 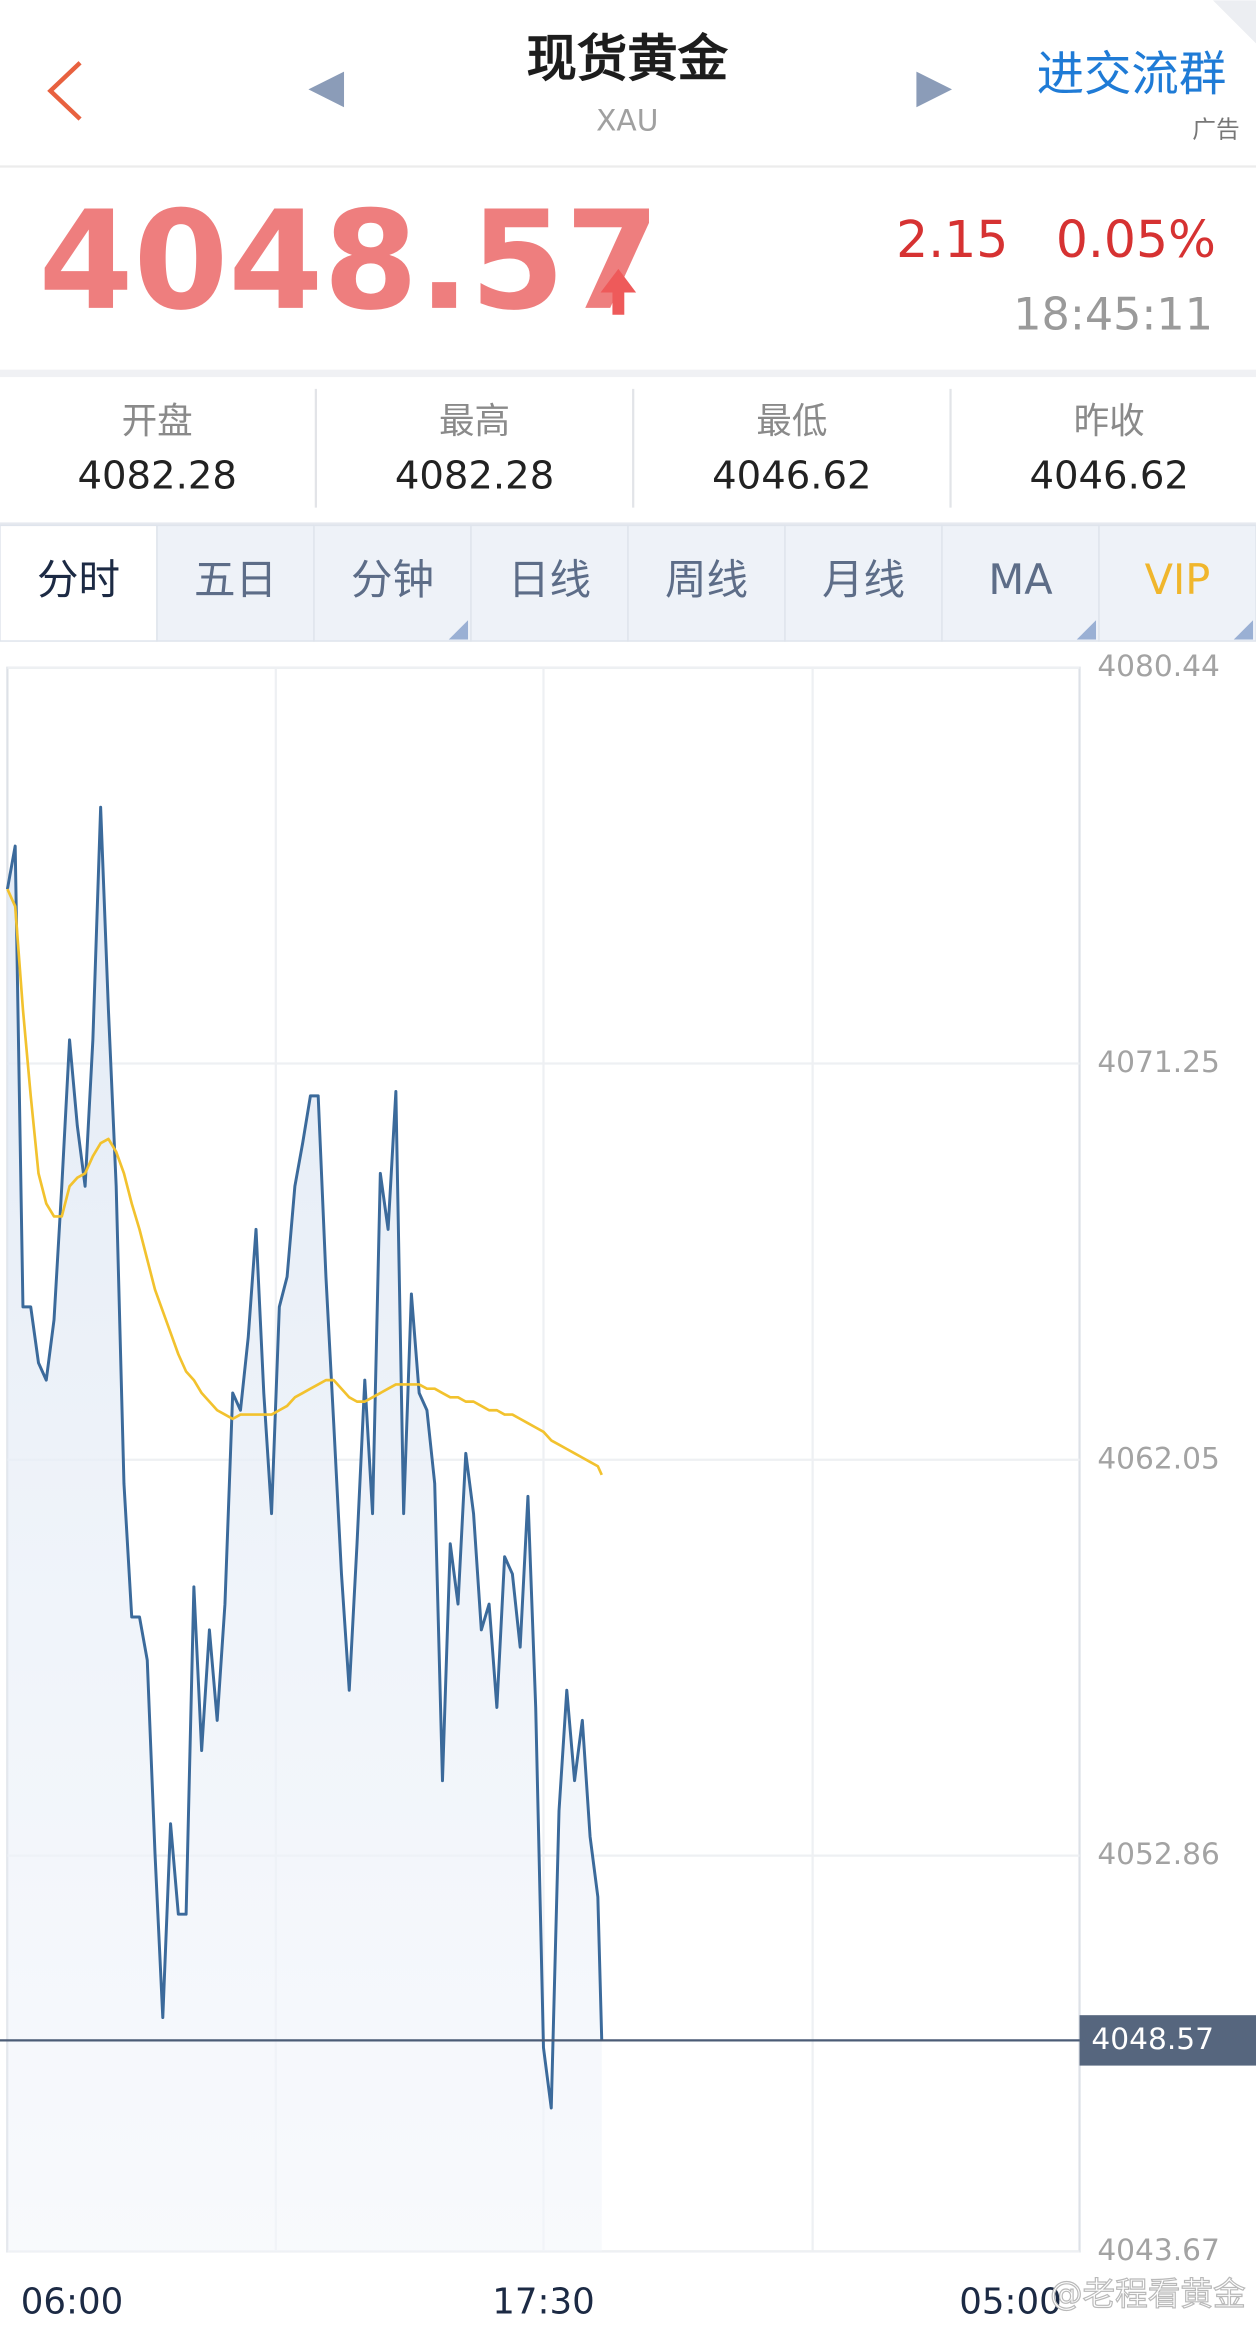 I want to click on y-tick-label: 4043.67, so click(x=1158, y=2249).